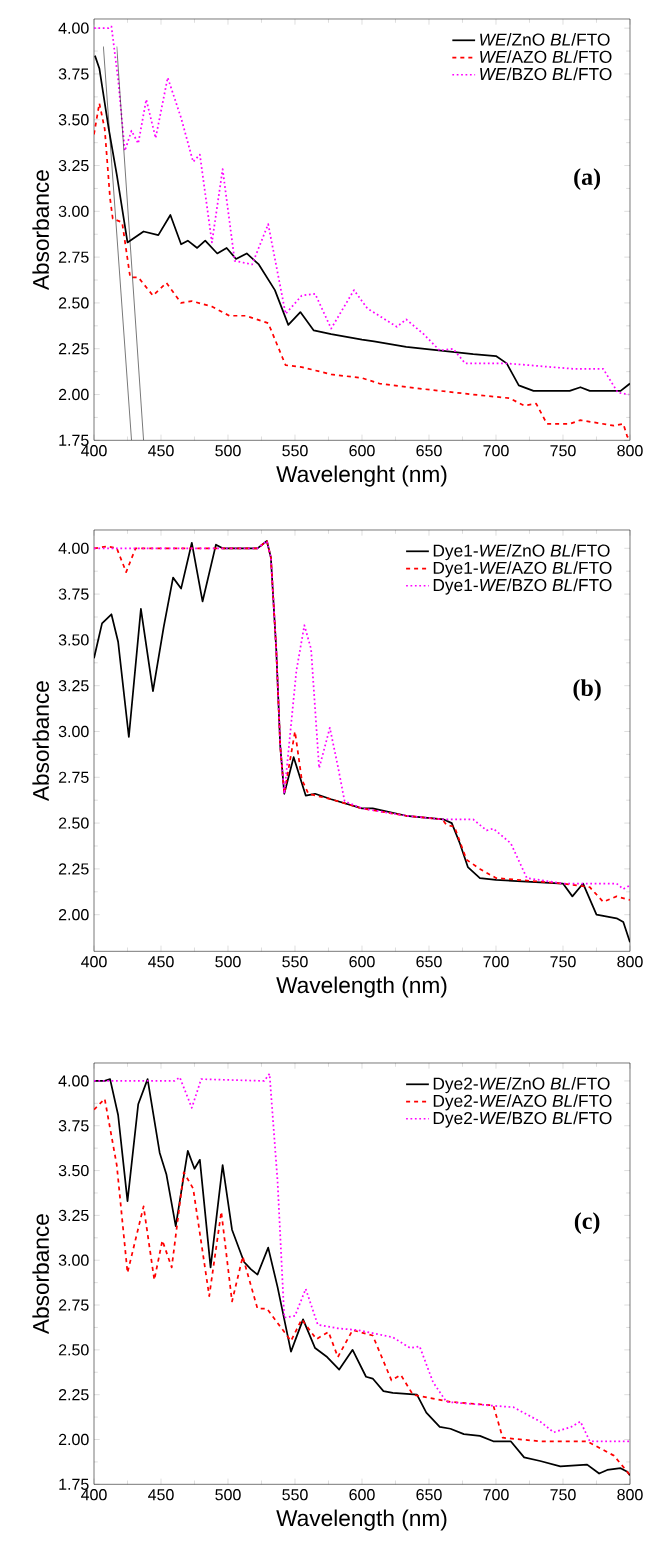  What do you see at coordinates (522, 569) in the screenshot?
I see `legend-label: Dye1-WE/AZO BL/FTO` at bounding box center [522, 569].